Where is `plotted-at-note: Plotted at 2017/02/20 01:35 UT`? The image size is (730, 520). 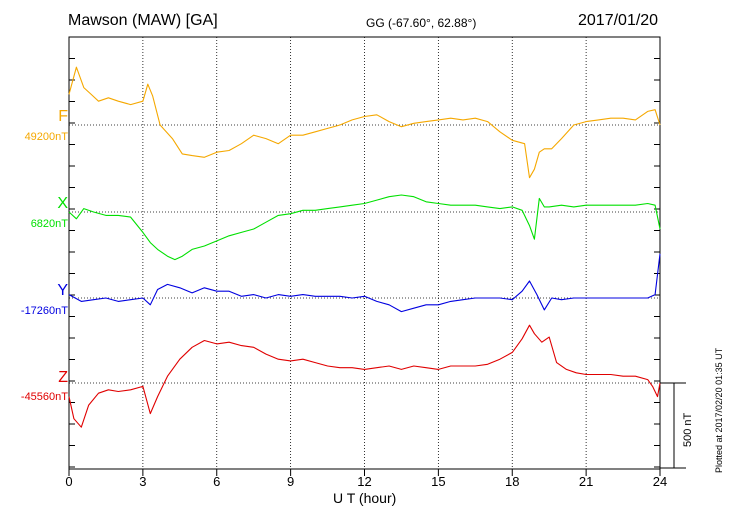 plotted-at-note: Plotted at 2017/02/20 01:35 UT is located at coordinates (719, 410).